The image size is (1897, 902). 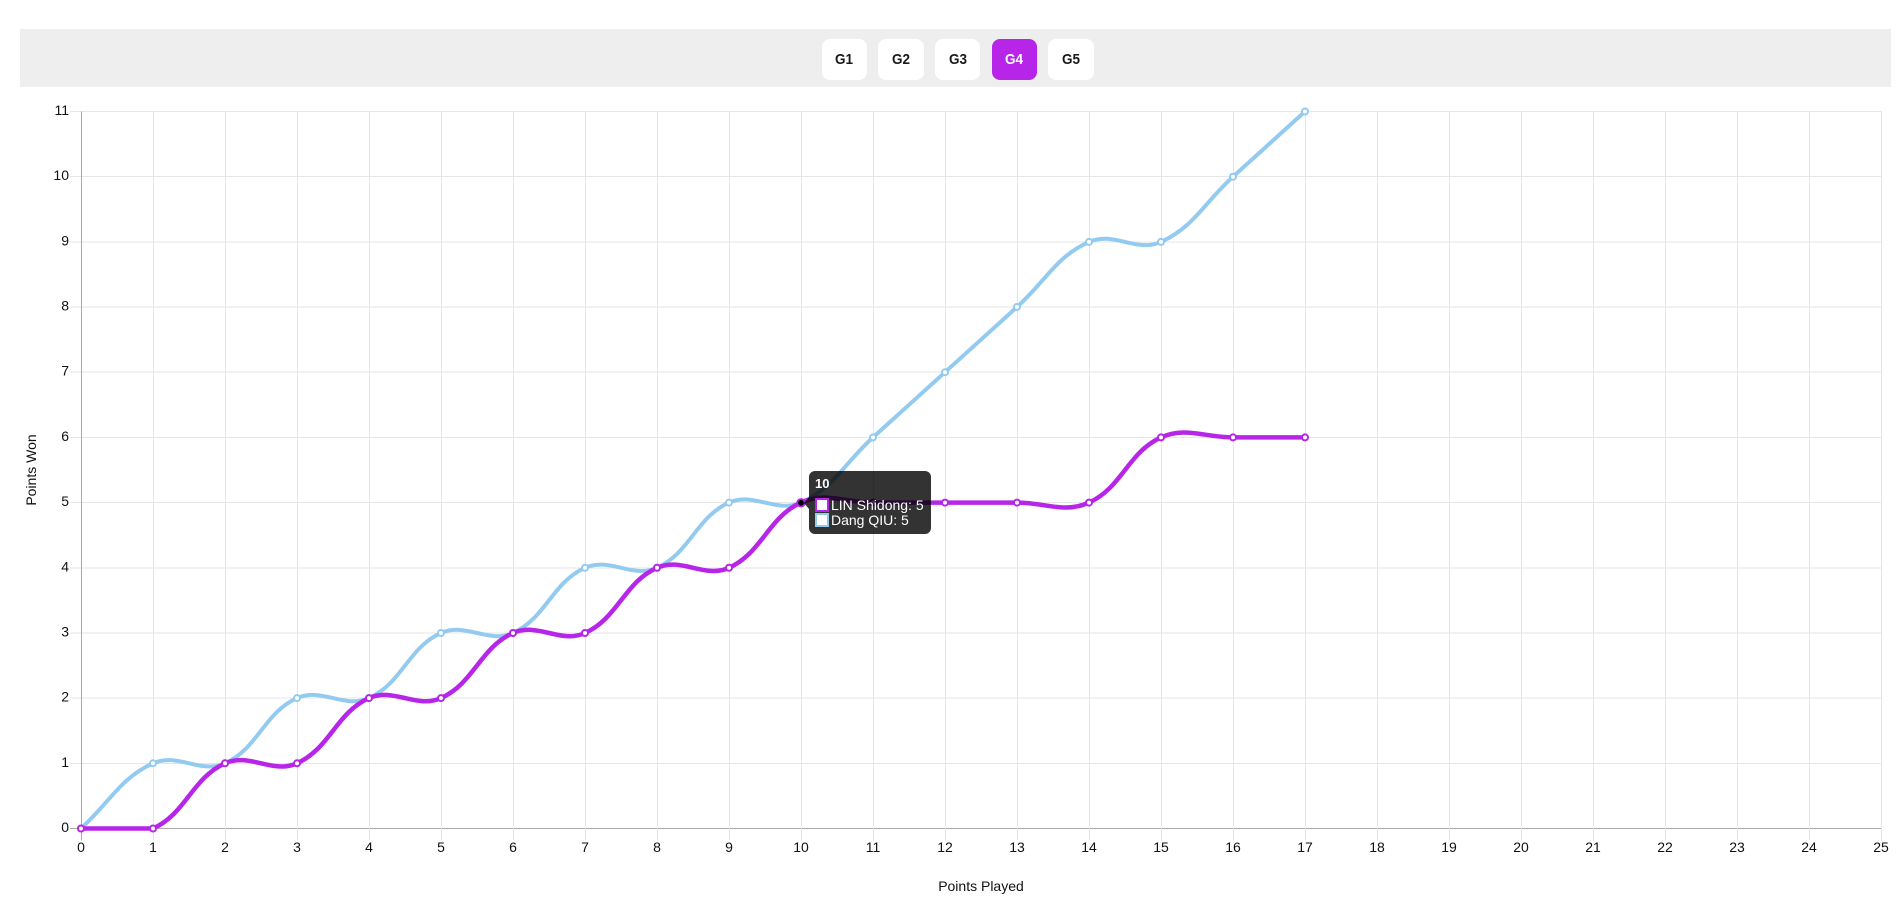 I want to click on svg-text: 18, so click(x=1377, y=847).